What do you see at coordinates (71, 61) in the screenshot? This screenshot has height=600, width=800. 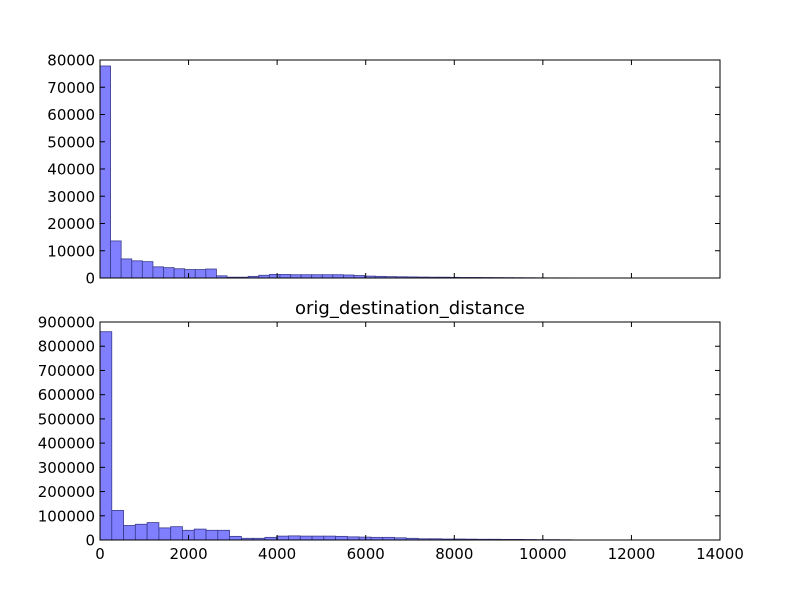 I see `top-y-tick-label: 80000` at bounding box center [71, 61].